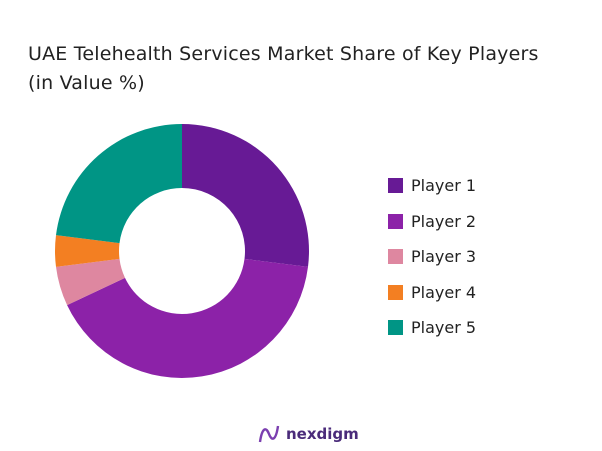 The width and height of the screenshot is (602, 451). What do you see at coordinates (444, 257) in the screenshot?
I see `legend-label: Player 3` at bounding box center [444, 257].